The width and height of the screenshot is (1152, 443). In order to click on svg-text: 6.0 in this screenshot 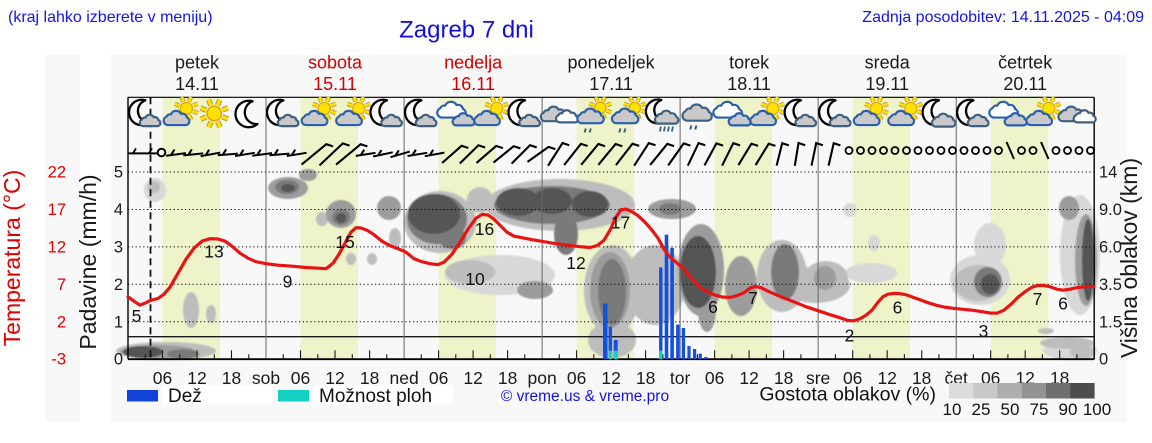, I will do `click(1110, 247)`.